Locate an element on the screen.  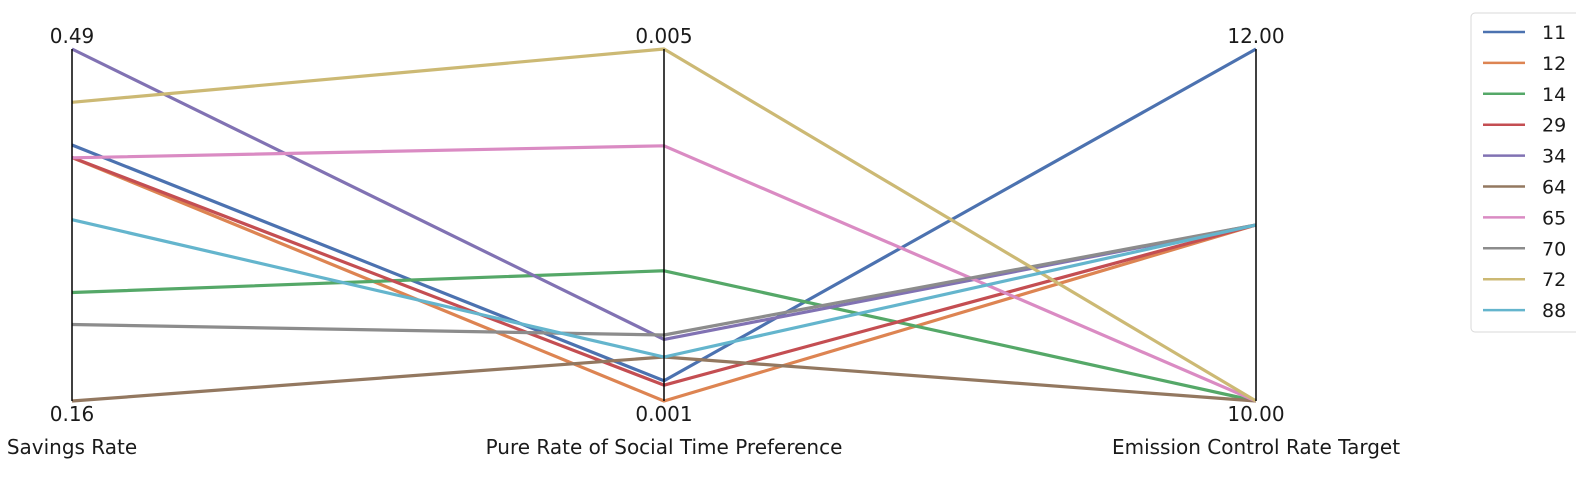
legend-item-70: 70 is located at coordinates (1524, 249).